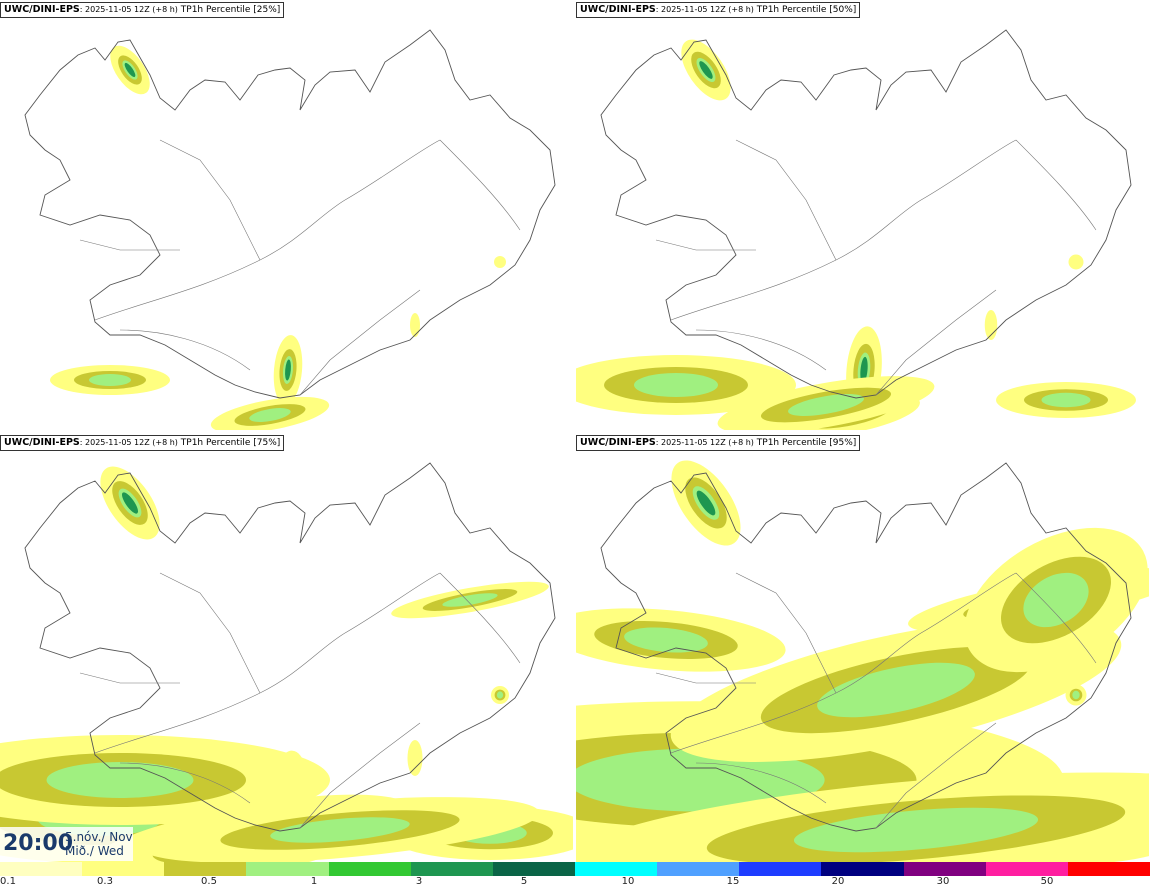 The height and width of the screenshot is (891, 1150). What do you see at coordinates (733, 881) in the screenshot?
I see `colorbar-label: 15` at bounding box center [733, 881].